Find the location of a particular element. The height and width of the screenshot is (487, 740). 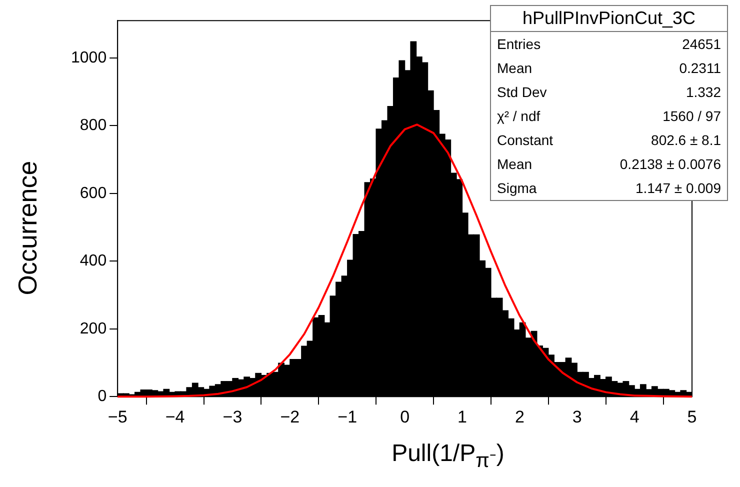

x-tick-label: −5 is located at coordinates (118, 416).